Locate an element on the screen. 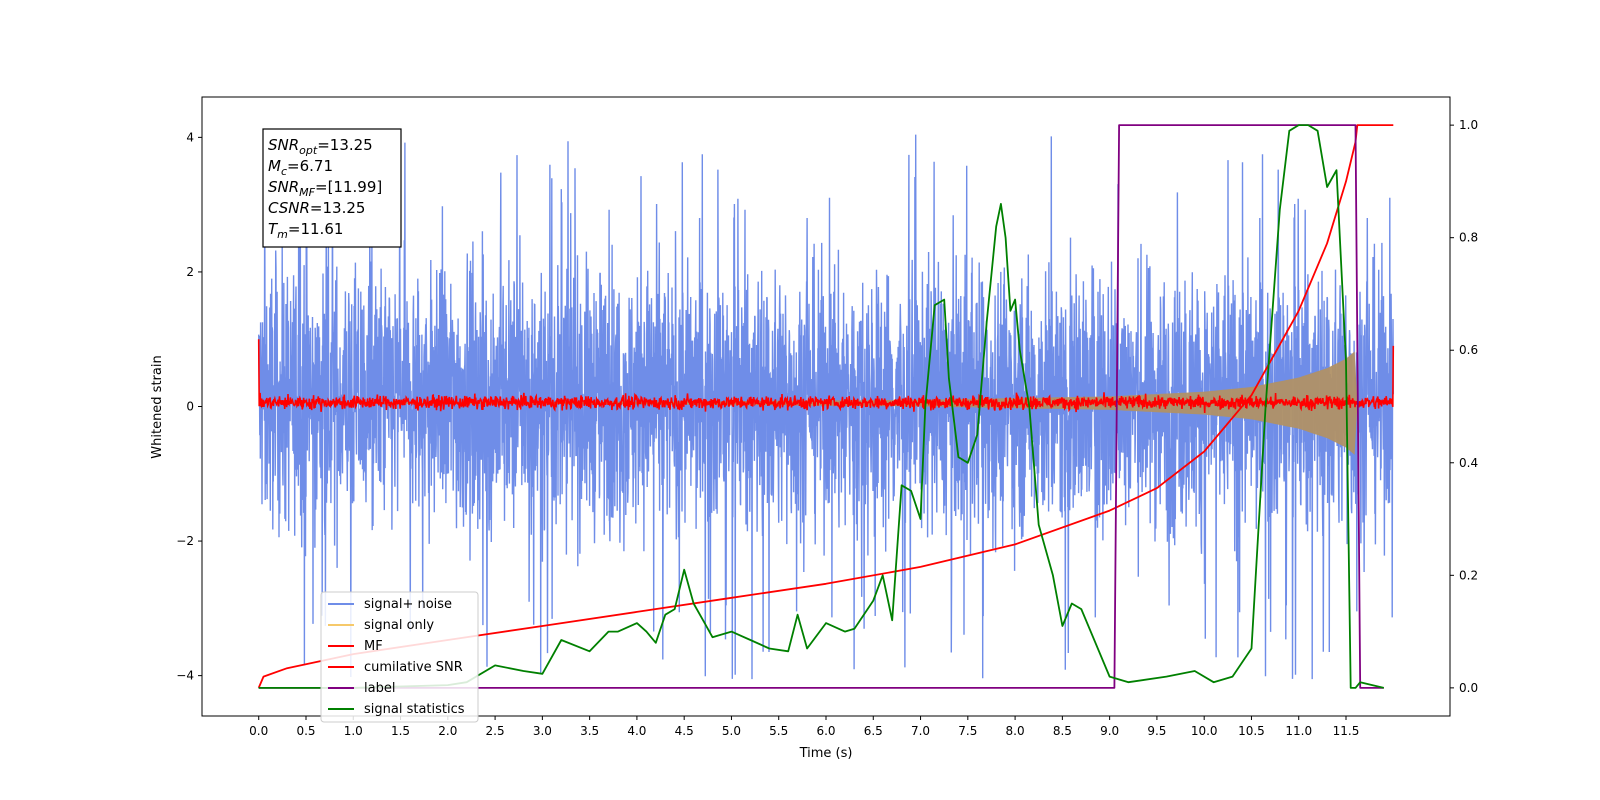 This screenshot has height=800, width=1600. x-tick-label: 6.0 is located at coordinates (825, 731).